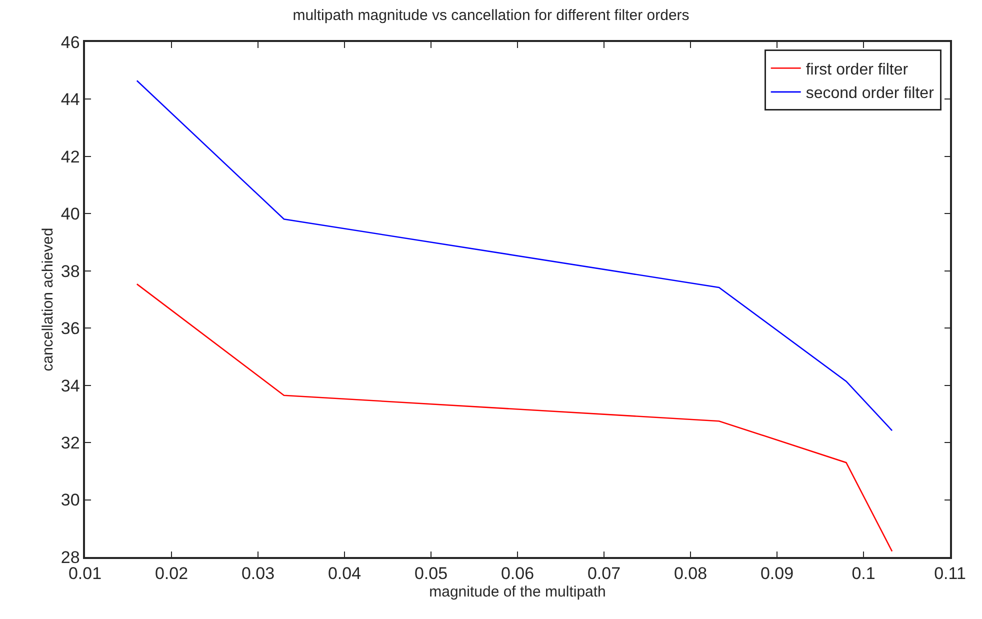 This screenshot has height=619, width=982. What do you see at coordinates (70, 557) in the screenshot?
I see `y-tick-label: 28` at bounding box center [70, 557].